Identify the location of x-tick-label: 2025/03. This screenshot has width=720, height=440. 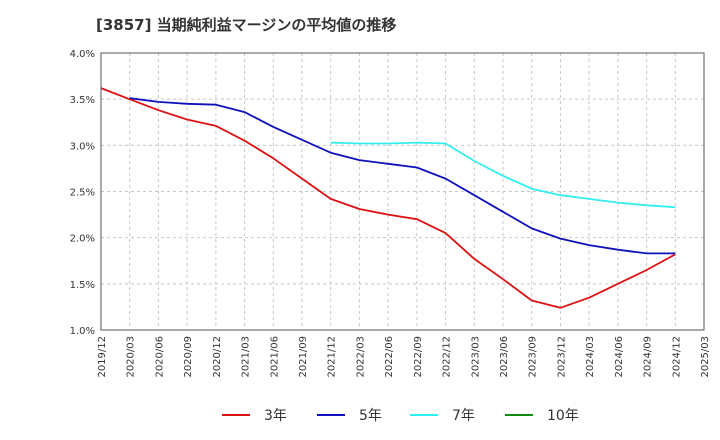
(705, 357).